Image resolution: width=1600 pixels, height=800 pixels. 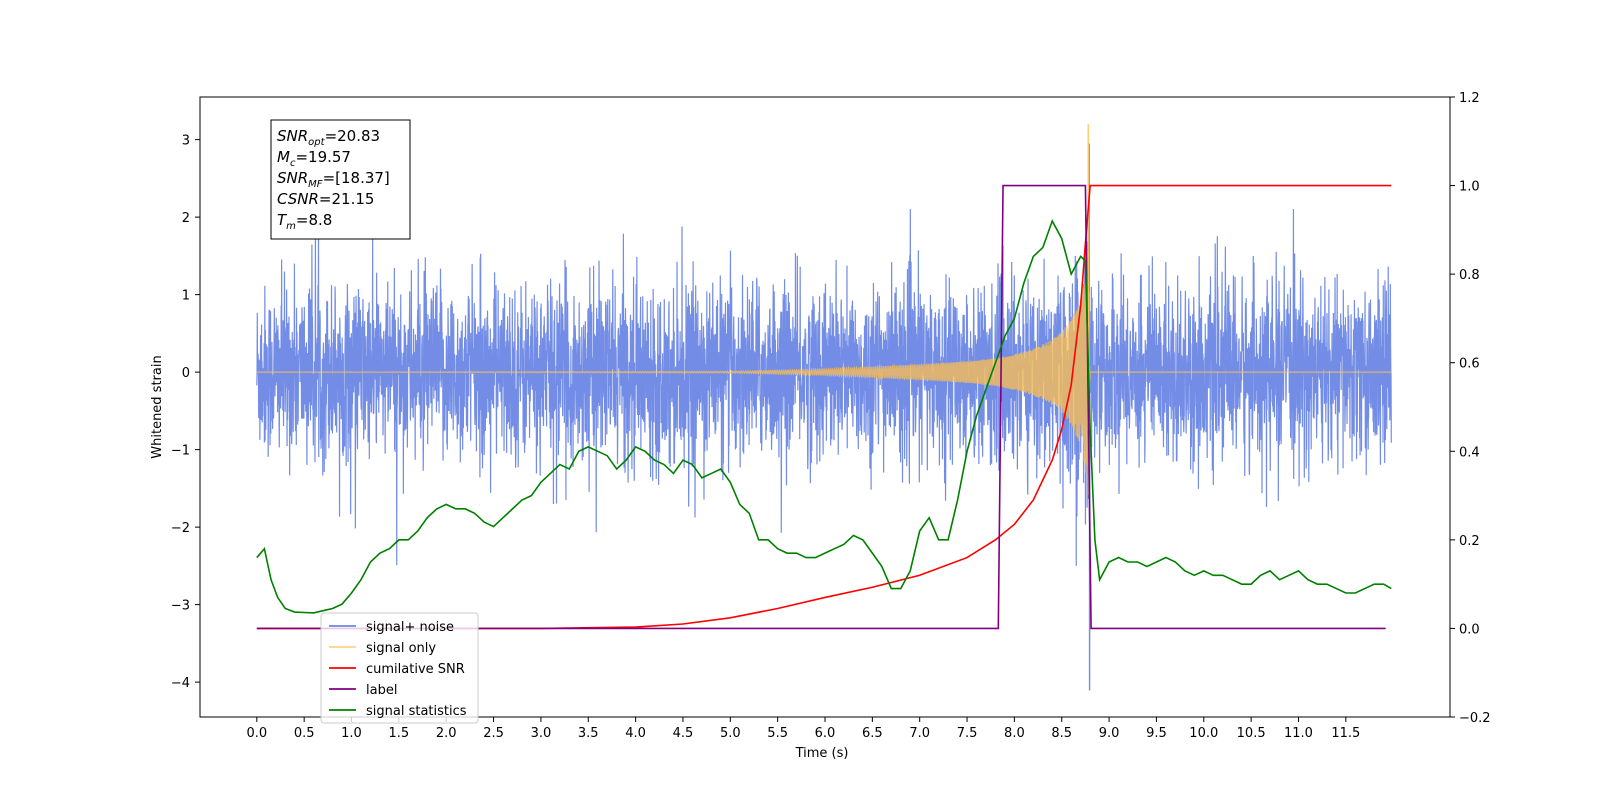 What do you see at coordinates (872, 733) in the screenshot?
I see `x-tick-label: 6.5` at bounding box center [872, 733].